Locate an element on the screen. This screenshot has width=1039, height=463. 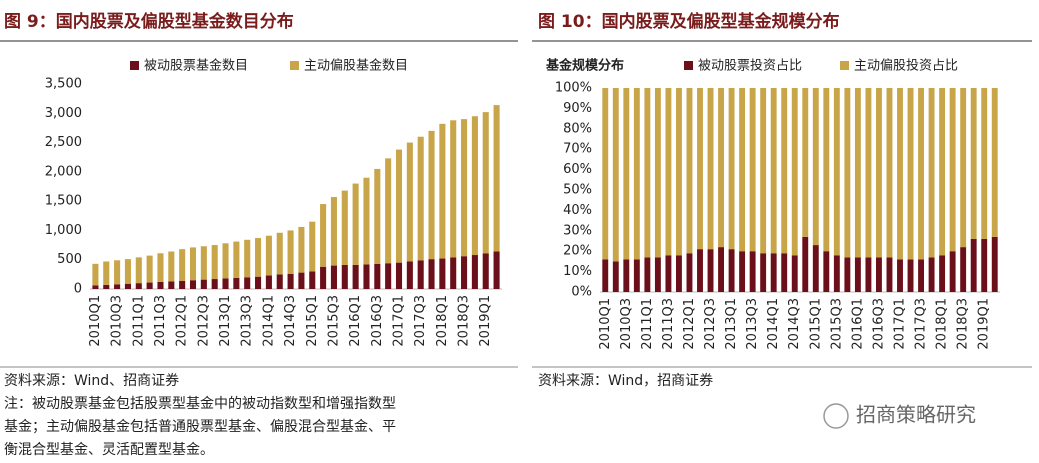
watermark-icon is located at coordinates (836, 416).